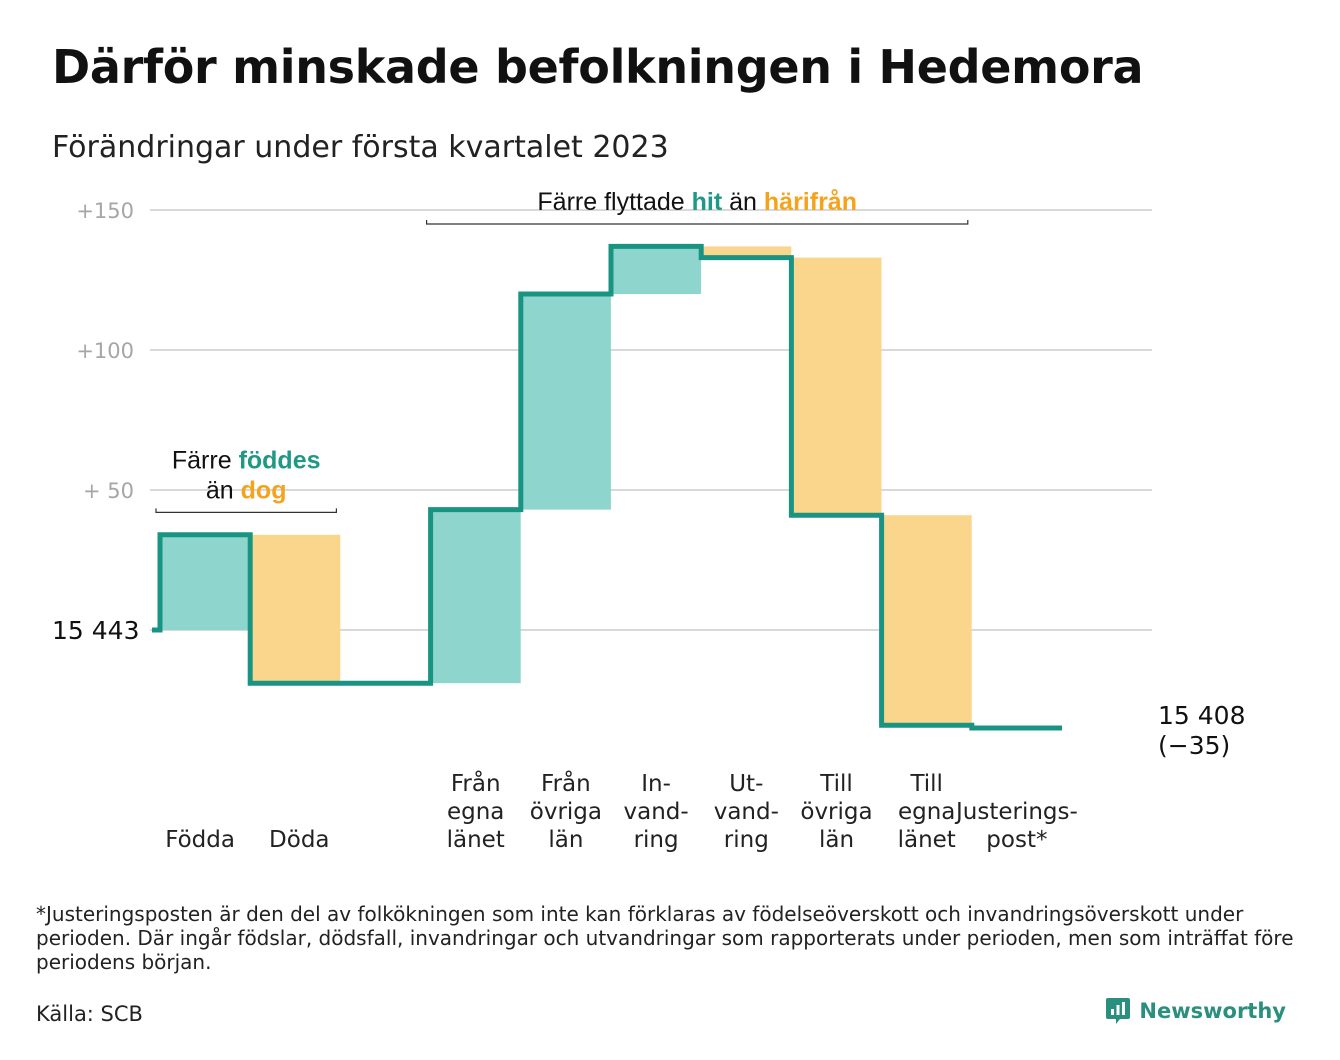  I want to click on category-label: Döda, so click(299, 840).